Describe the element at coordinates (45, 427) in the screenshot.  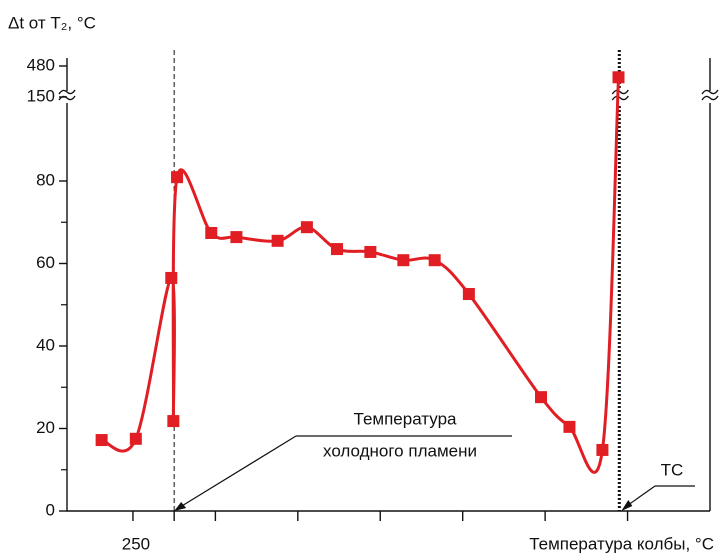
I see `y-tick-label: 20` at that location.